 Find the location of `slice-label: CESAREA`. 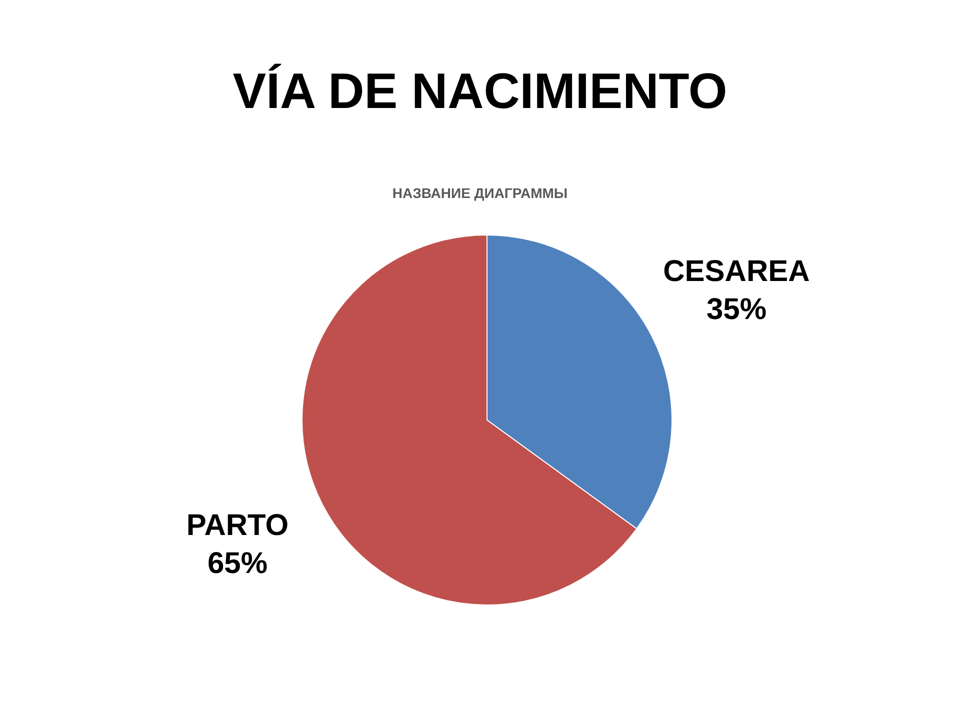

slice-label: CESAREA is located at coordinates (736, 271).